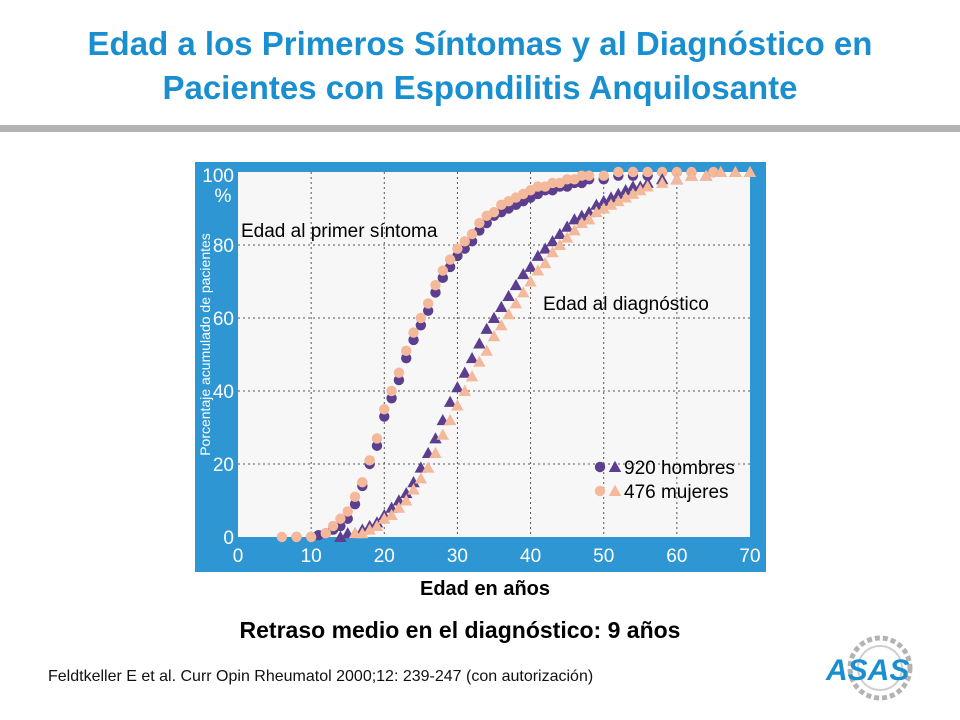  Describe the element at coordinates (676, 556) in the screenshot. I see `x-tick-label: 60` at that location.